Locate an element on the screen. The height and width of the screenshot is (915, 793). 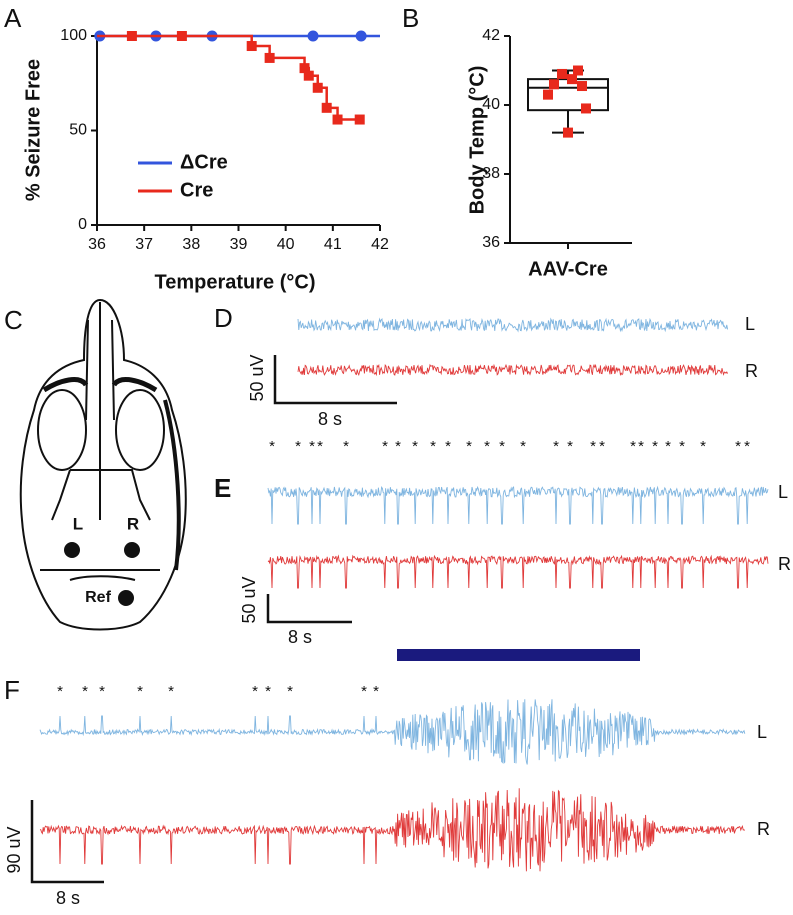
y-axis-label: % Seizure Free is located at coordinates (33, 130).